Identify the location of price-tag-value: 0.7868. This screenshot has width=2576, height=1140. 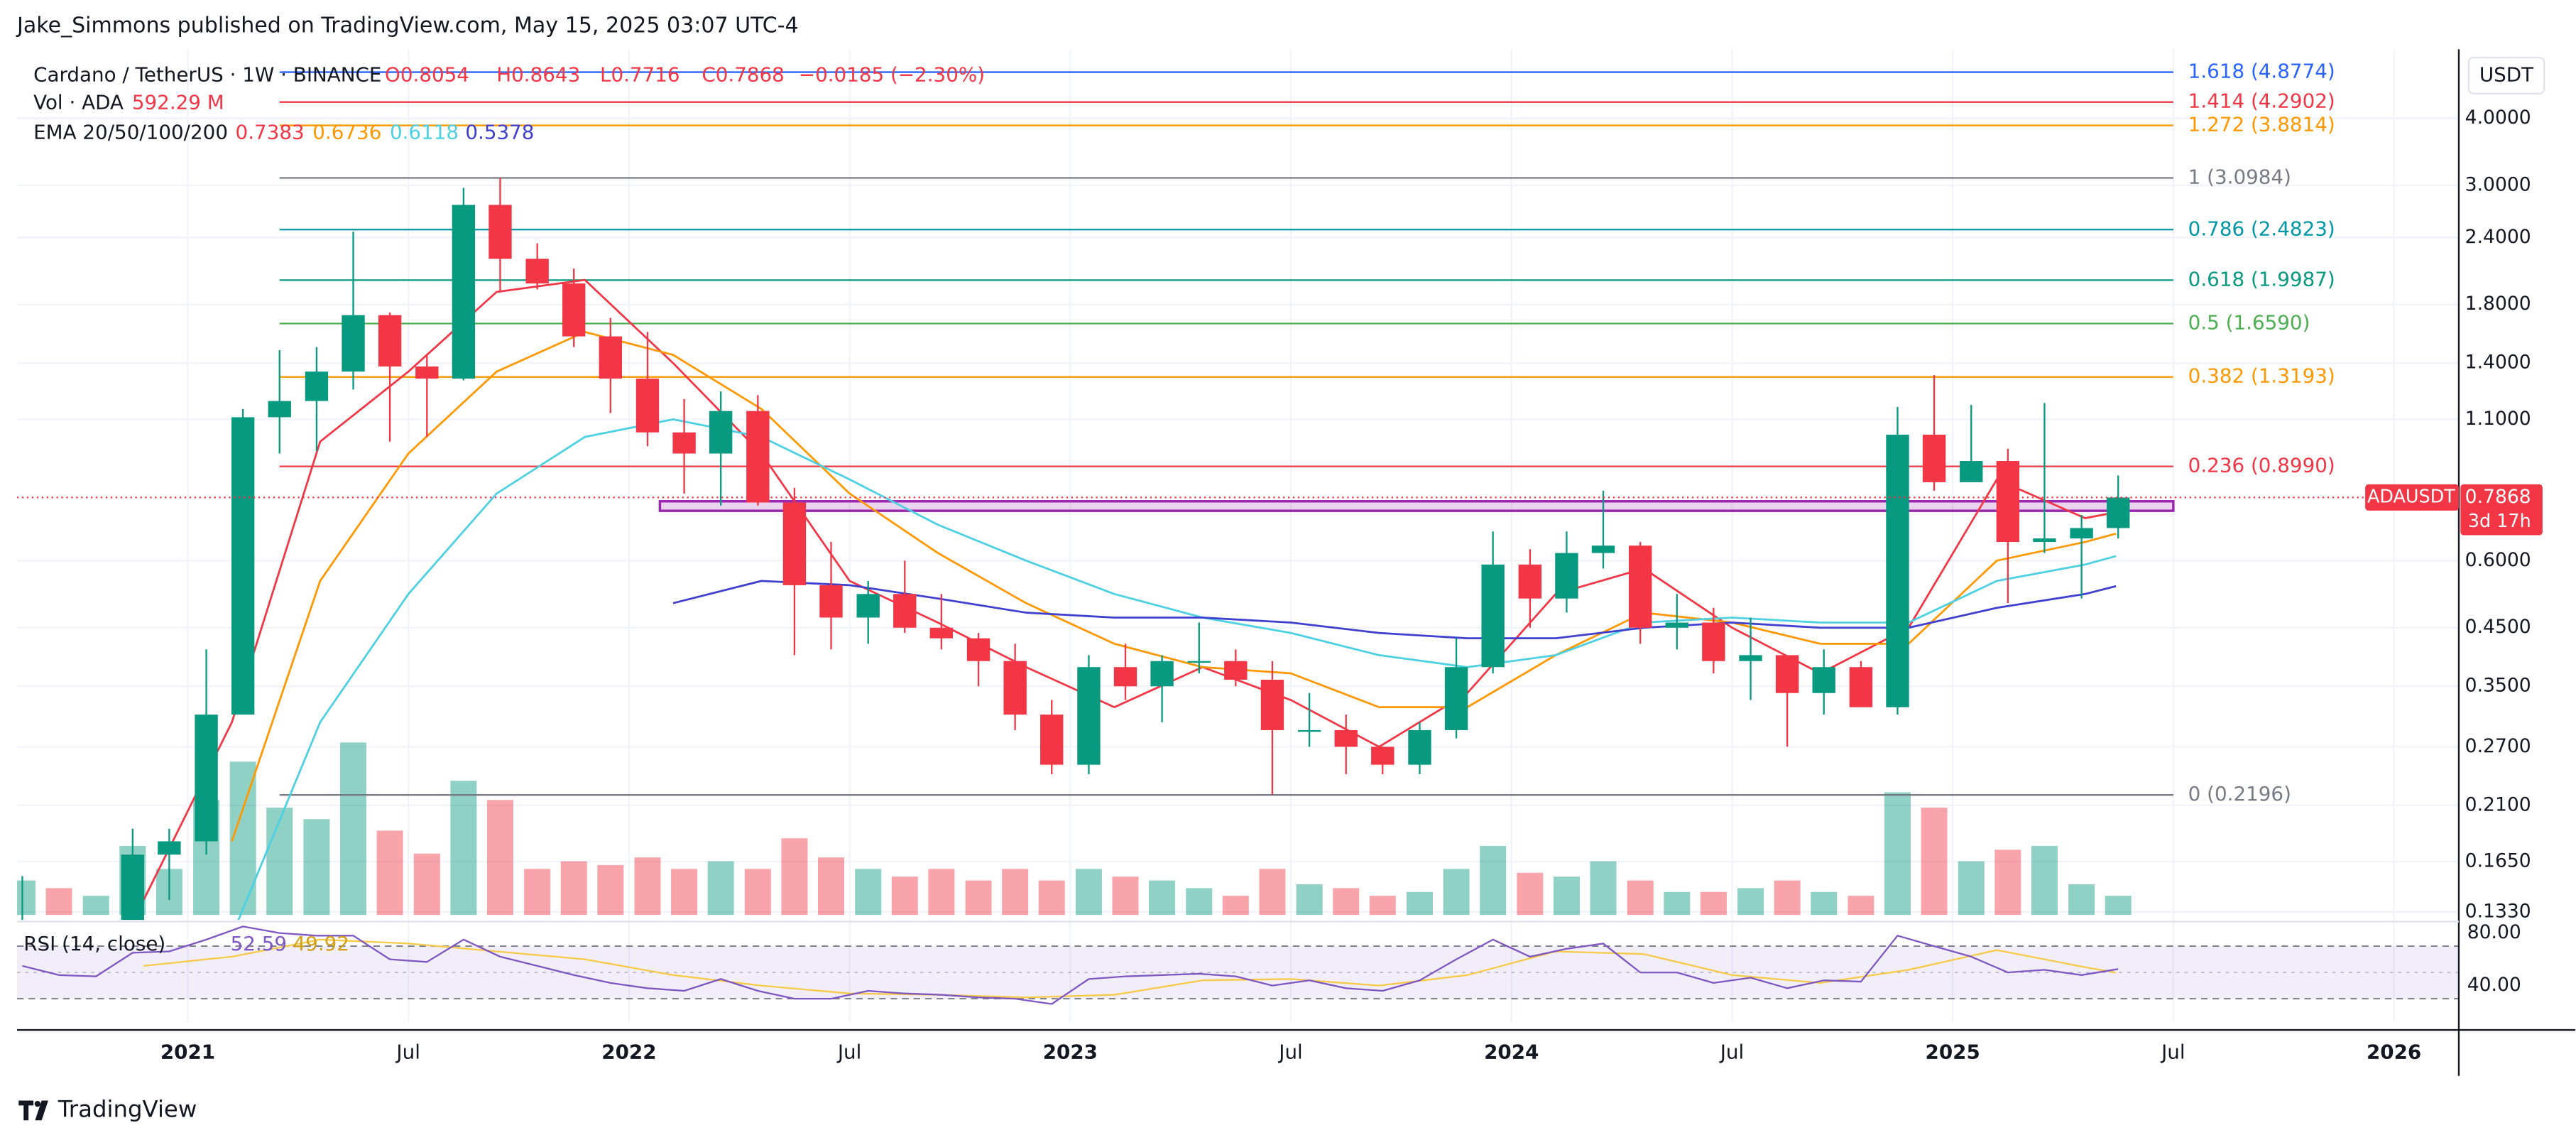
(2498, 497).